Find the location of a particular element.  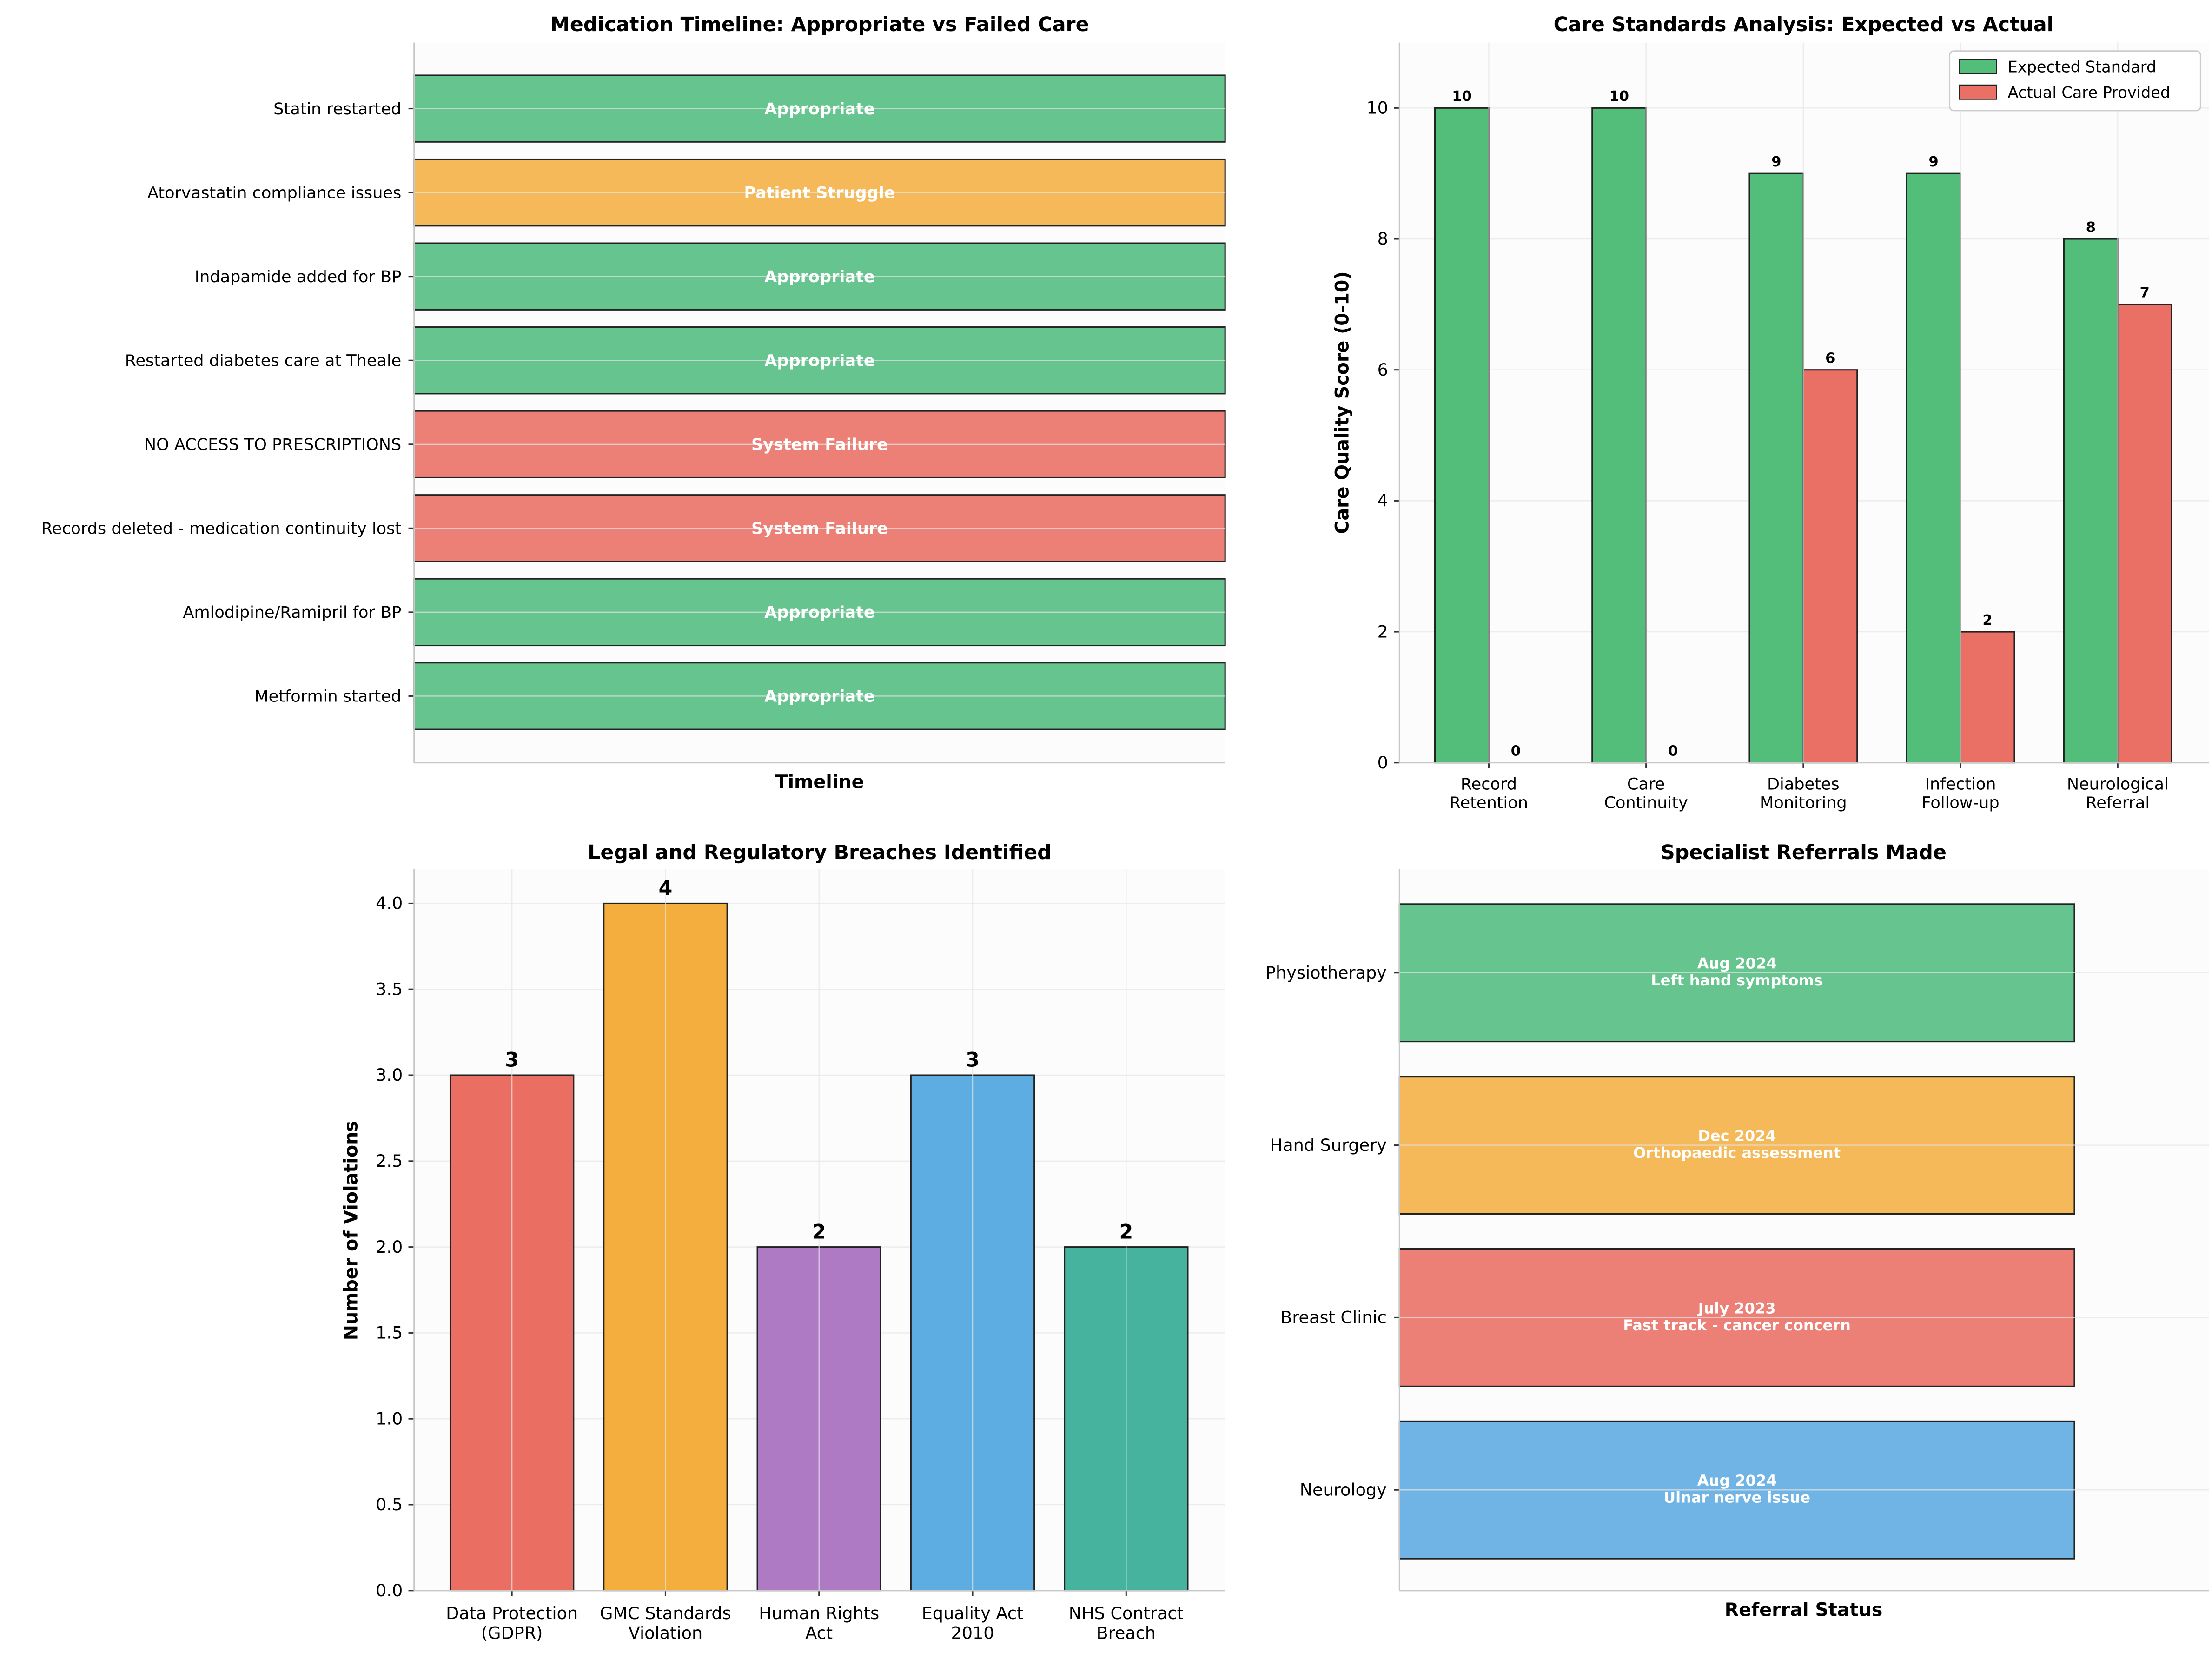

y-tick-label: 10 is located at coordinates (1377, 108).